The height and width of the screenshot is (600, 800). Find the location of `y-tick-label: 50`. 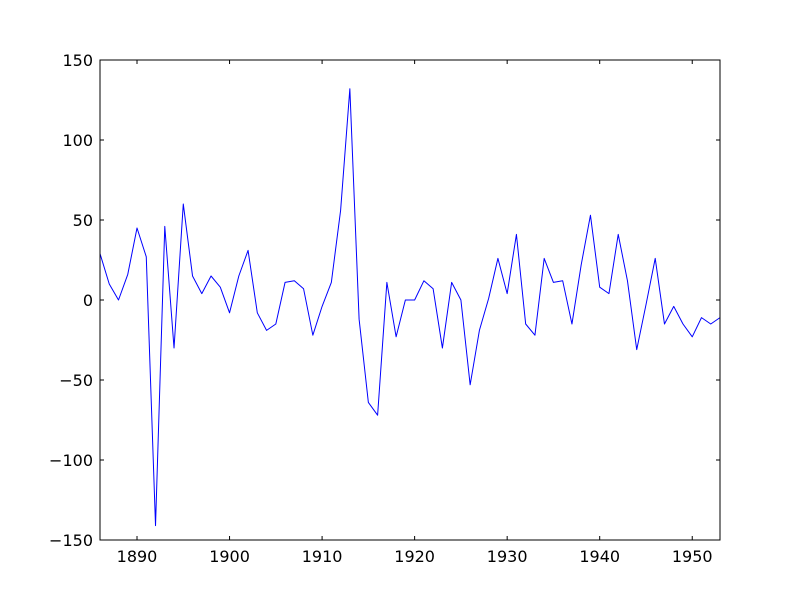

y-tick-label: 50 is located at coordinates (83, 220).